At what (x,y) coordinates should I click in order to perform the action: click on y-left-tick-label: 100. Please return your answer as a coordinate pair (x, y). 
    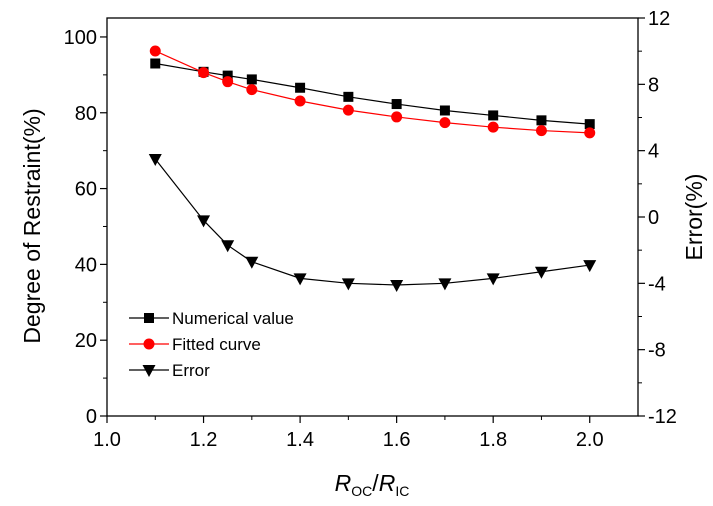
    Looking at the image, I should click on (80, 38).